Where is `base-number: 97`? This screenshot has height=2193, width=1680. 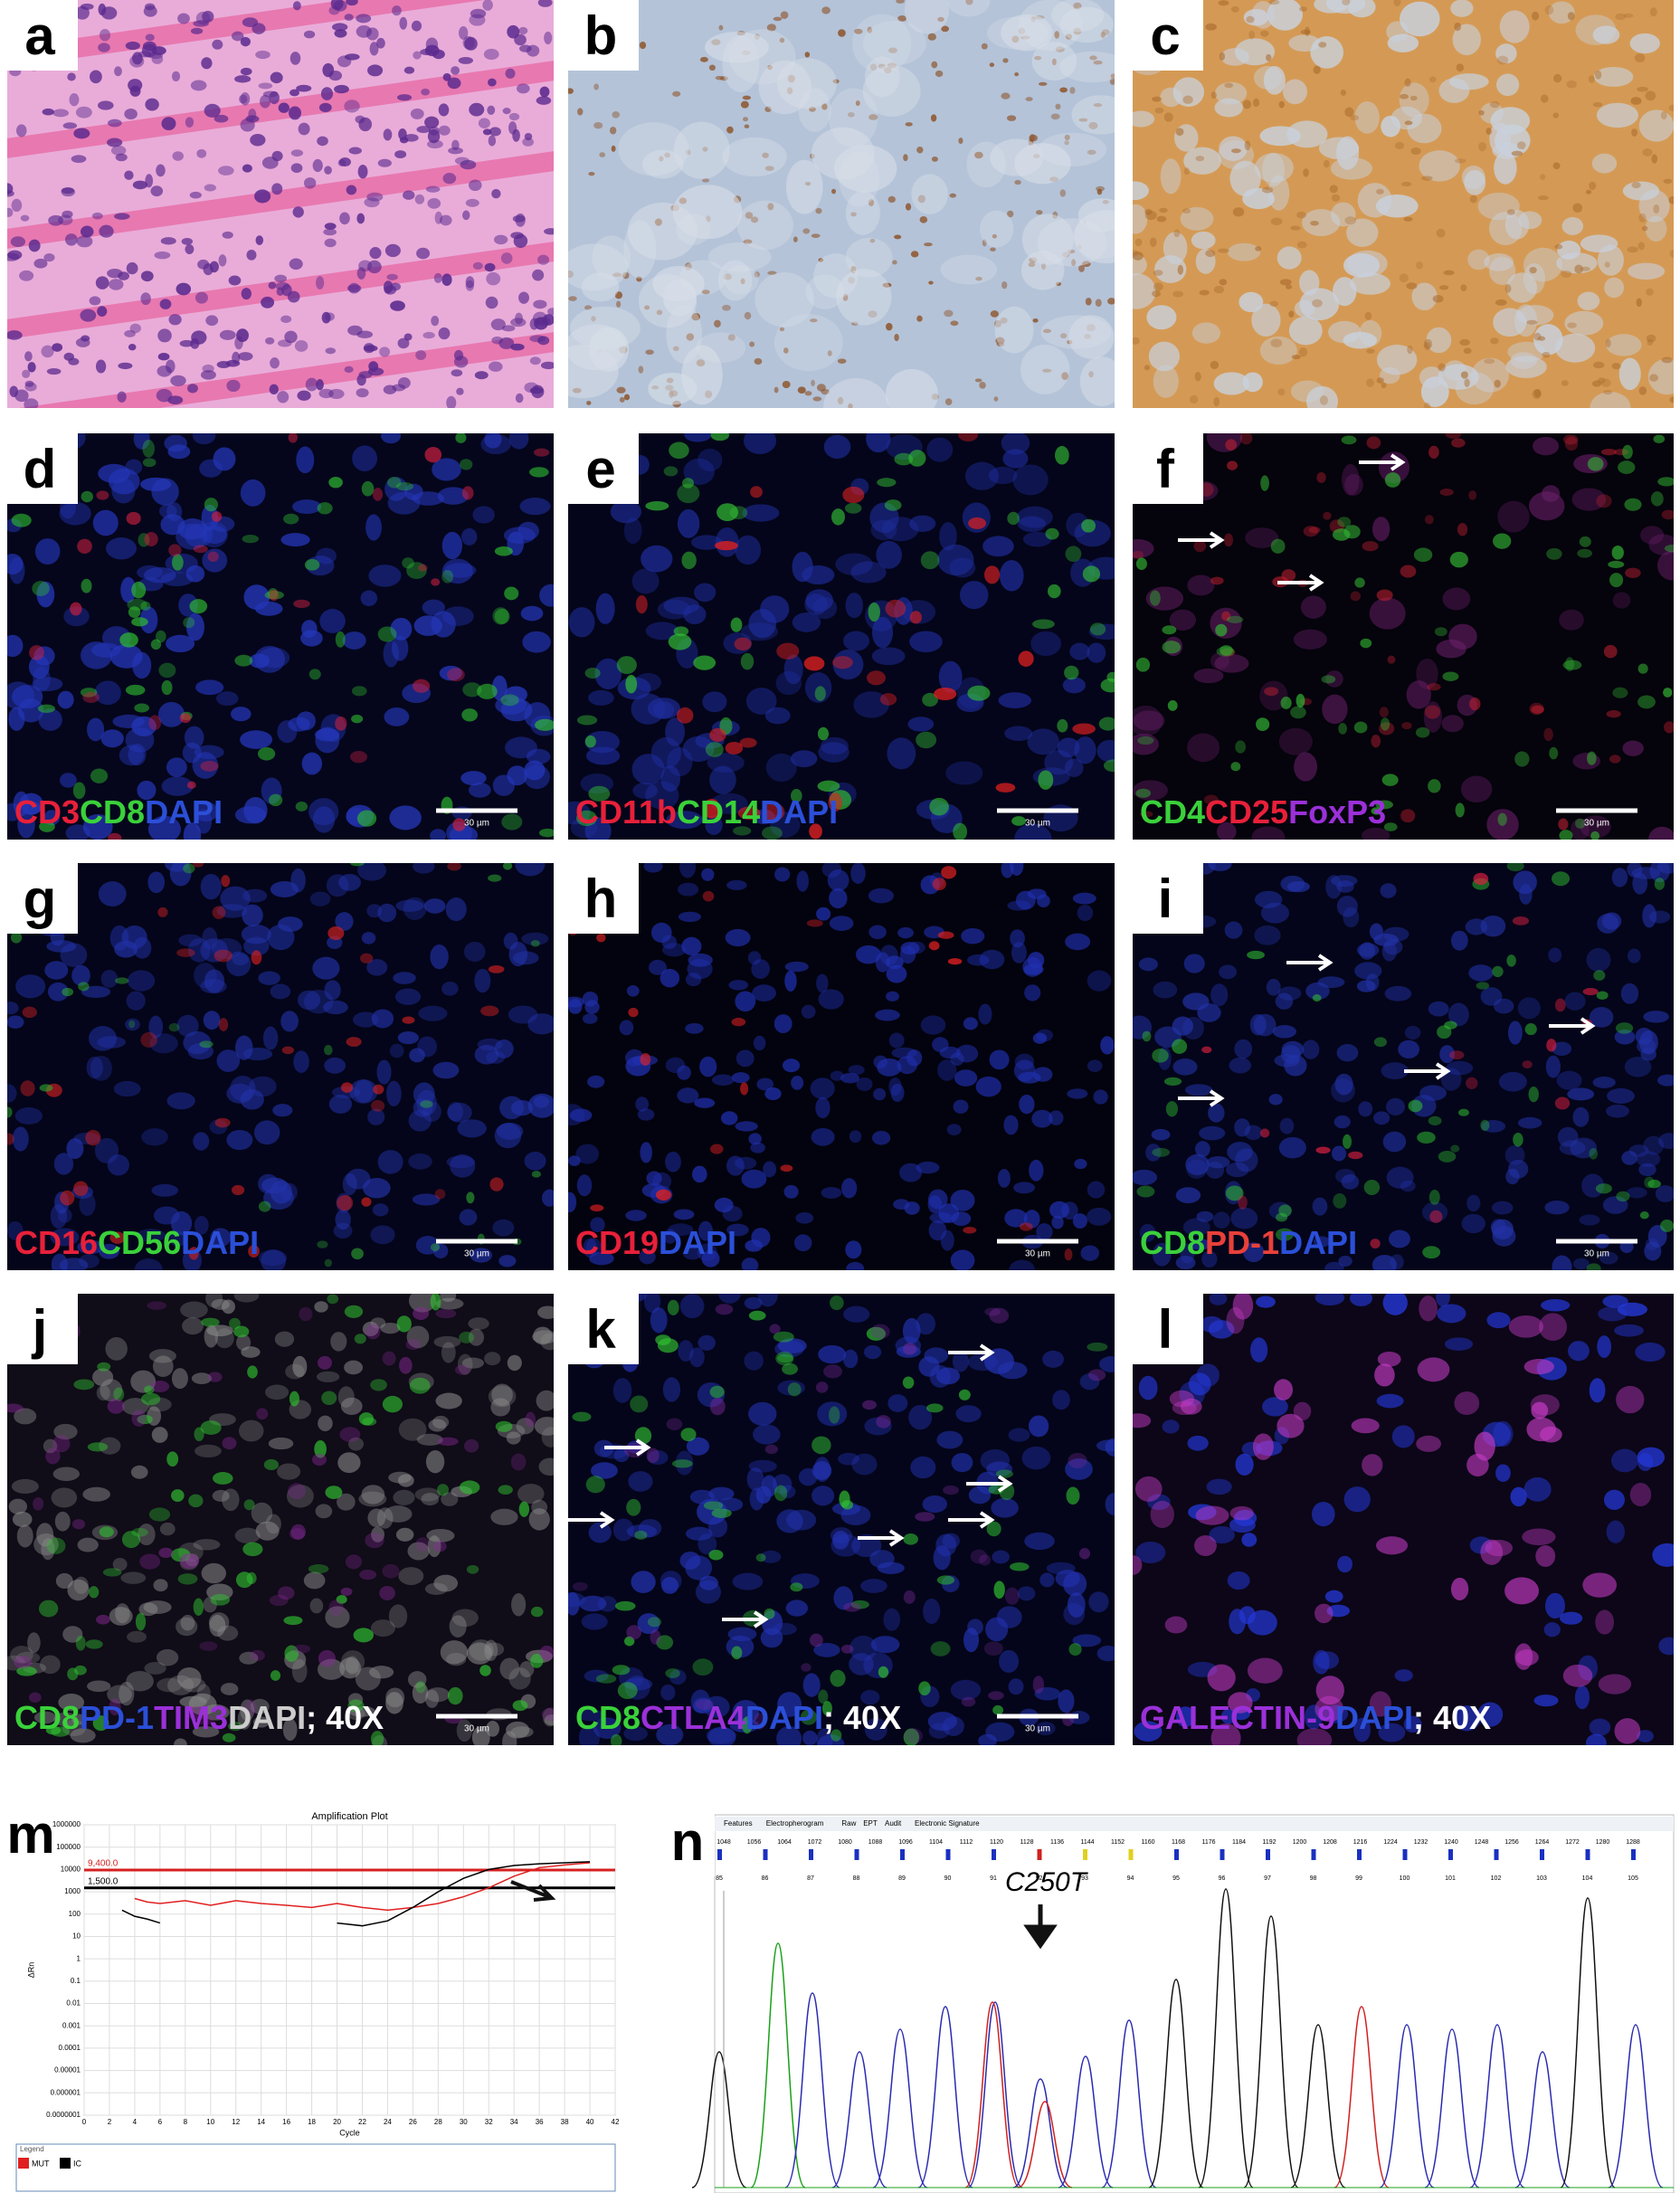 base-number: 97 is located at coordinates (1267, 1879).